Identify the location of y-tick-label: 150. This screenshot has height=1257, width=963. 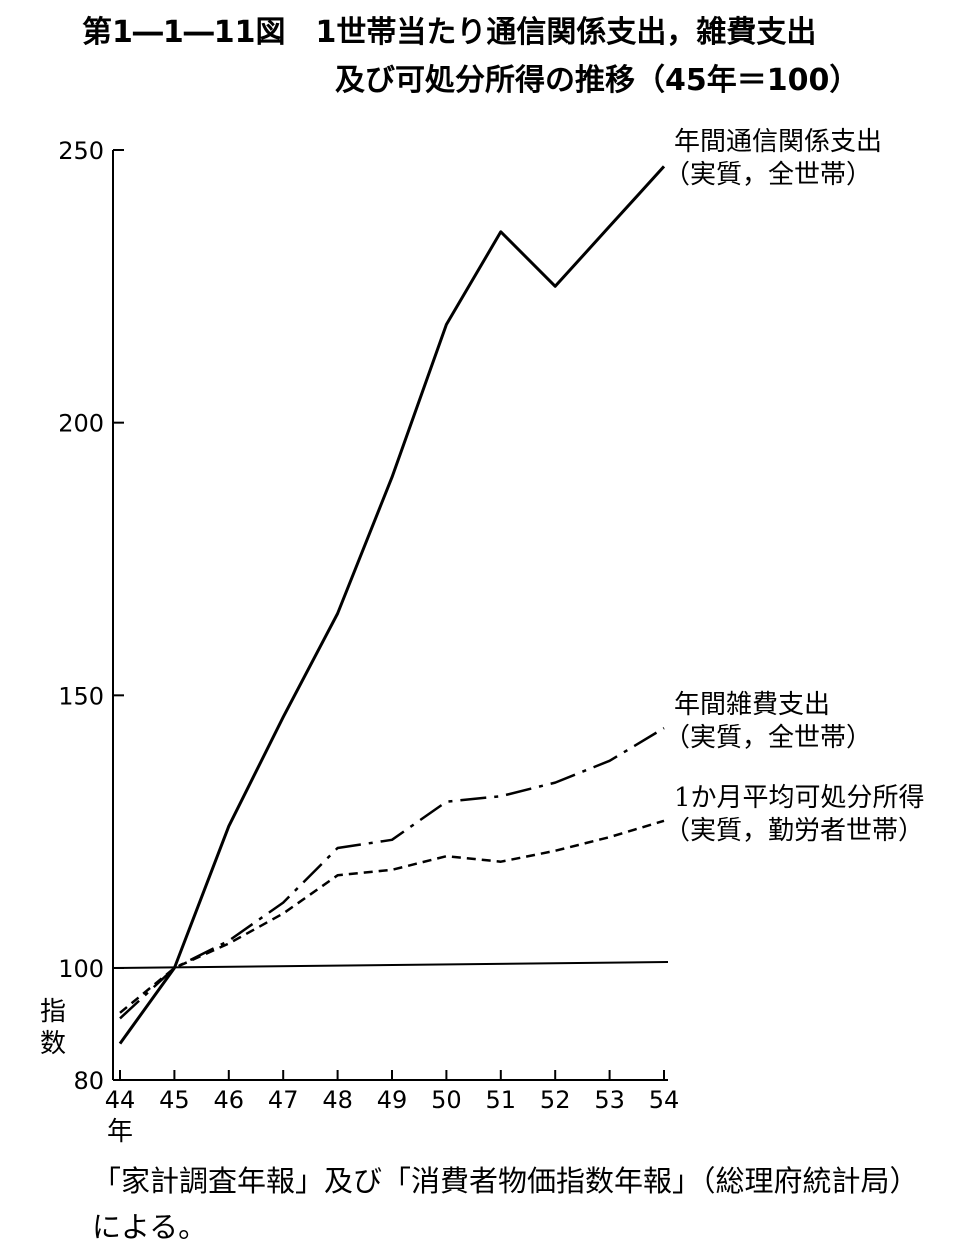
(81, 696).